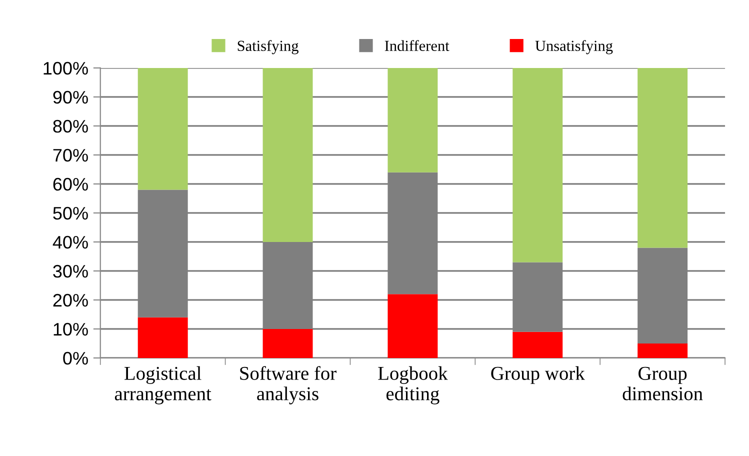  Describe the element at coordinates (75, 358) in the screenshot. I see `y-tick-label: 0%` at that location.